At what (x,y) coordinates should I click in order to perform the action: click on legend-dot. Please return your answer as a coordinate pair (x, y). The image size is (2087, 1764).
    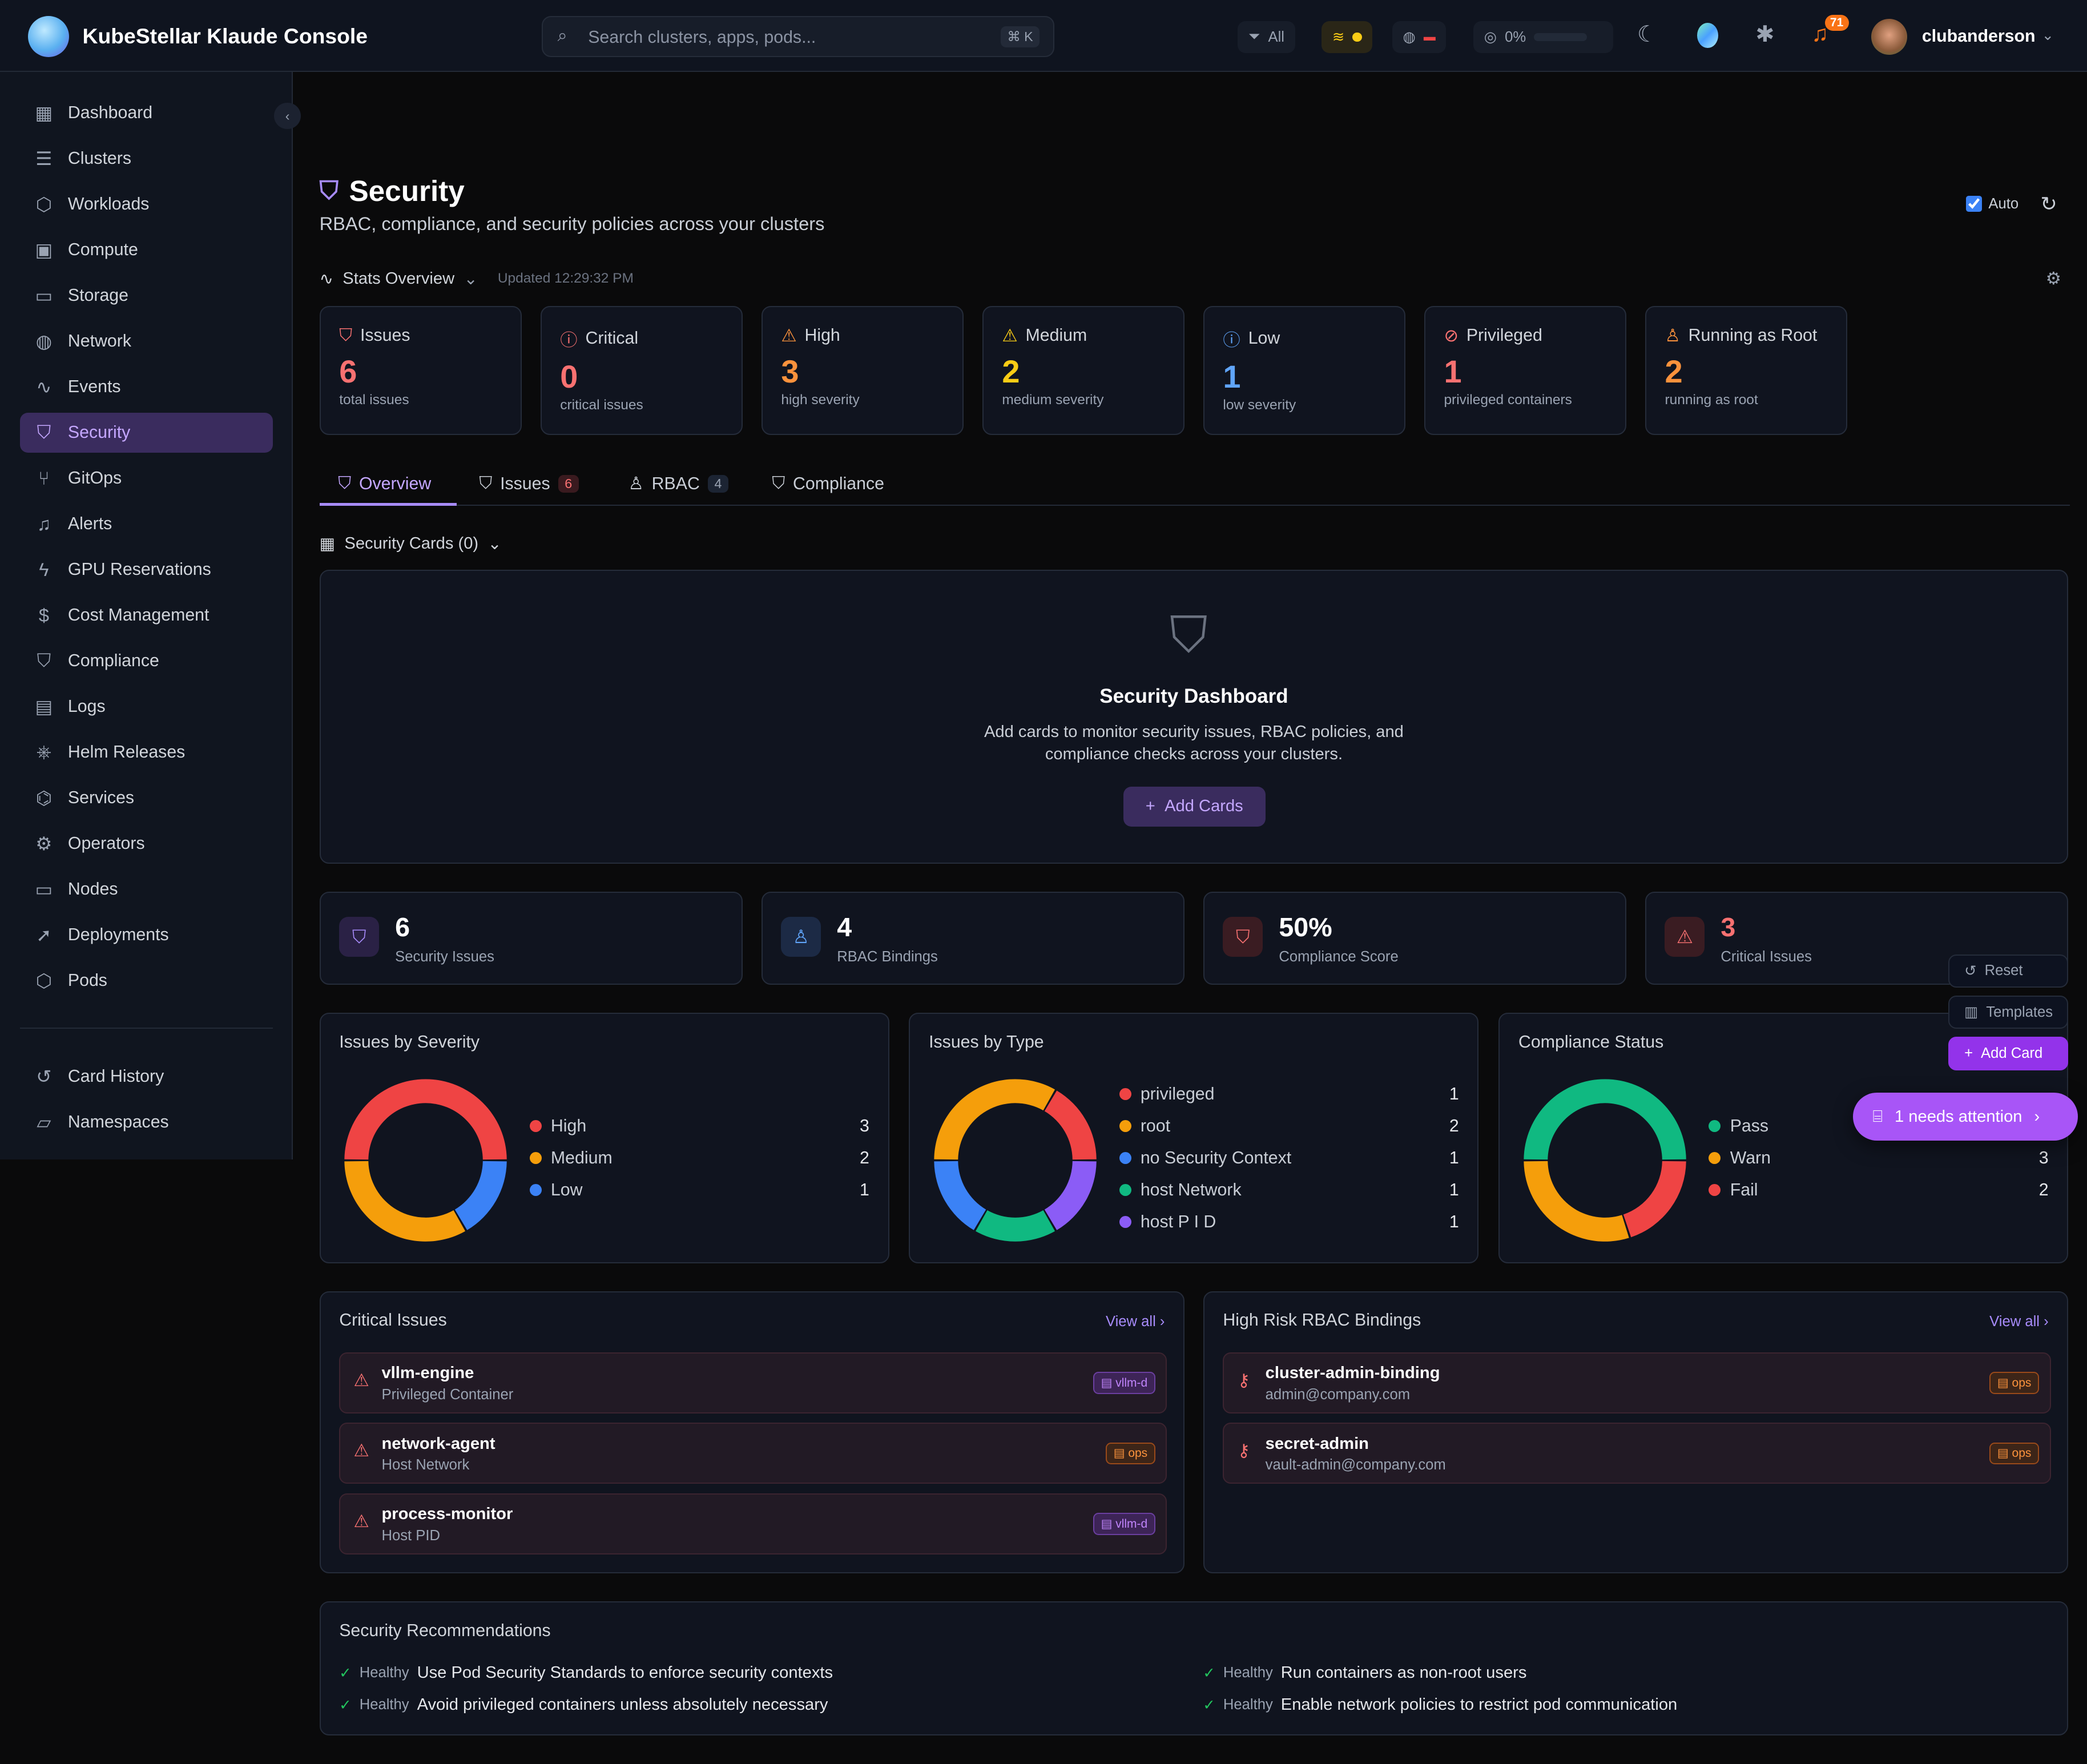
    Looking at the image, I should click on (1715, 1126).